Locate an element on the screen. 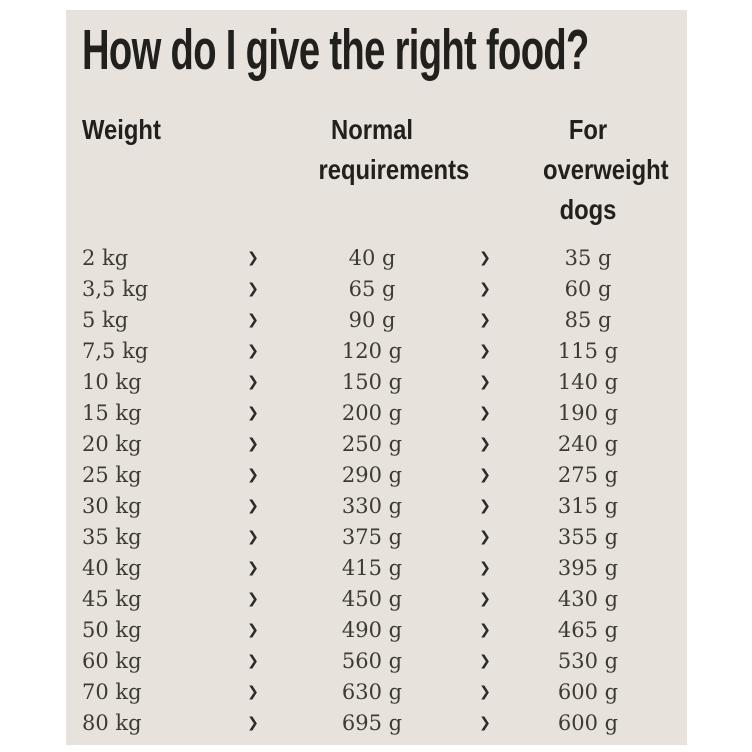 The image size is (752, 752). normal-requirement-cell: 200 g is located at coordinates (372, 412).